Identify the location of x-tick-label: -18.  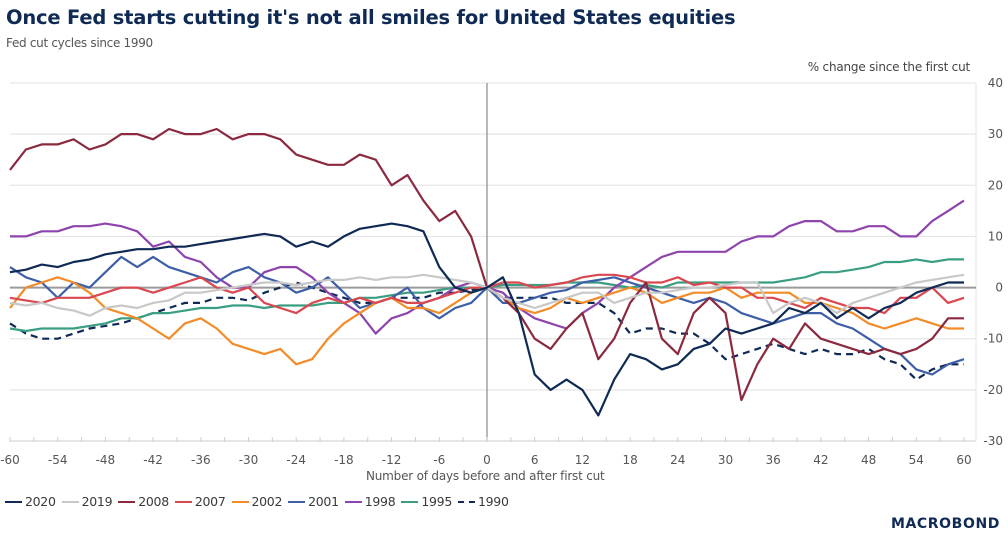
(344, 460).